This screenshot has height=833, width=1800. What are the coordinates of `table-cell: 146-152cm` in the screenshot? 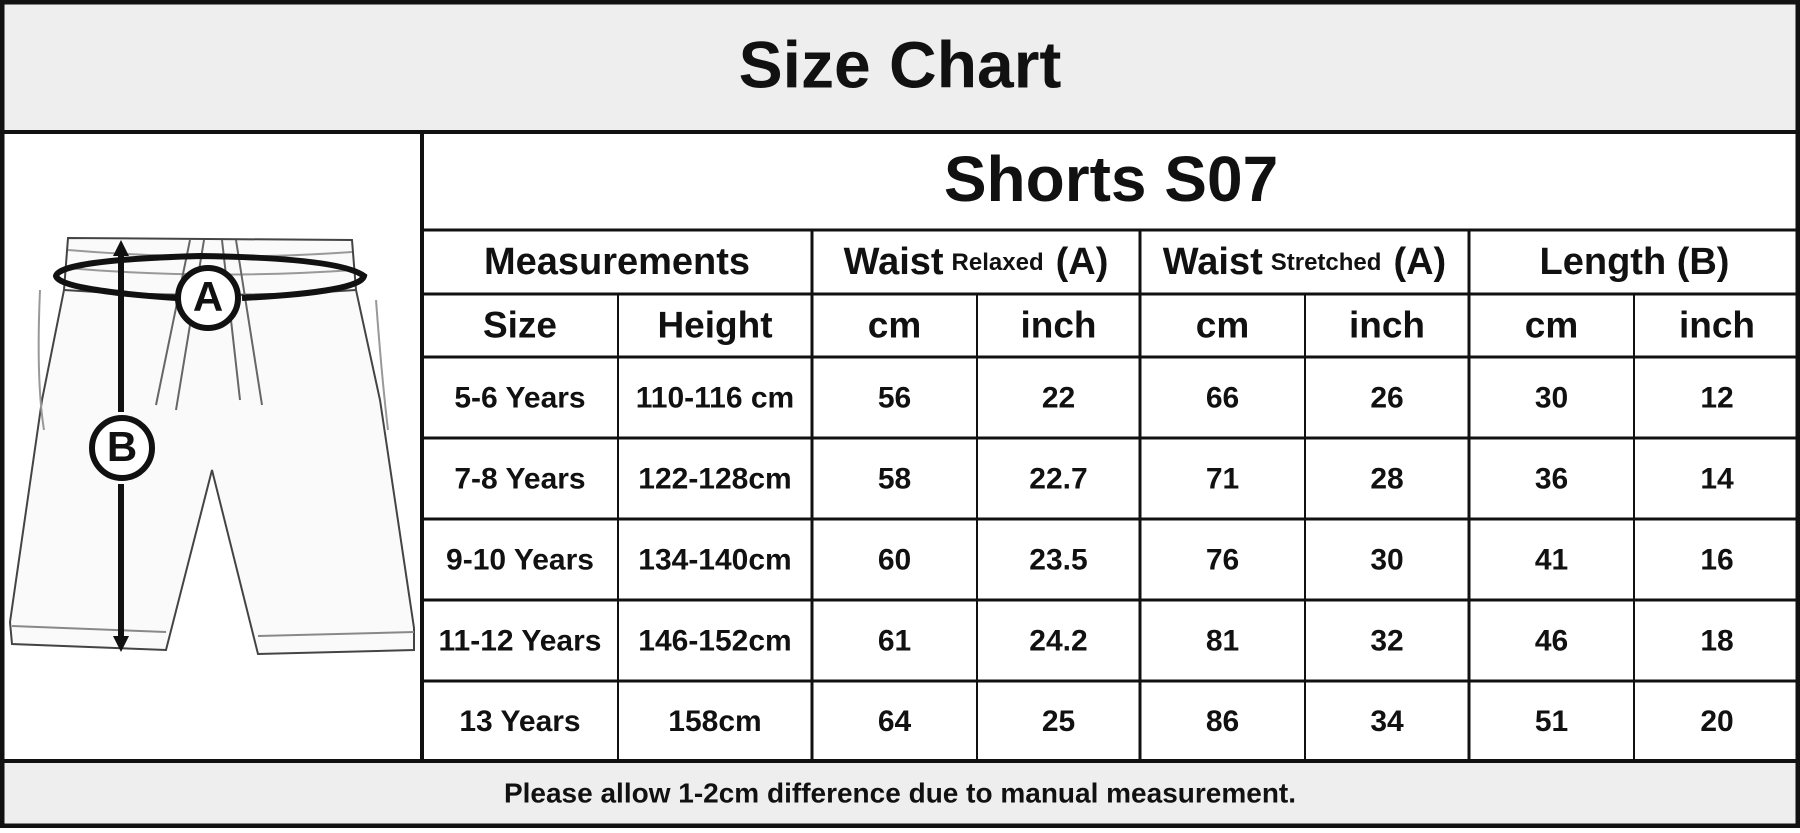 It's located at (714, 640).